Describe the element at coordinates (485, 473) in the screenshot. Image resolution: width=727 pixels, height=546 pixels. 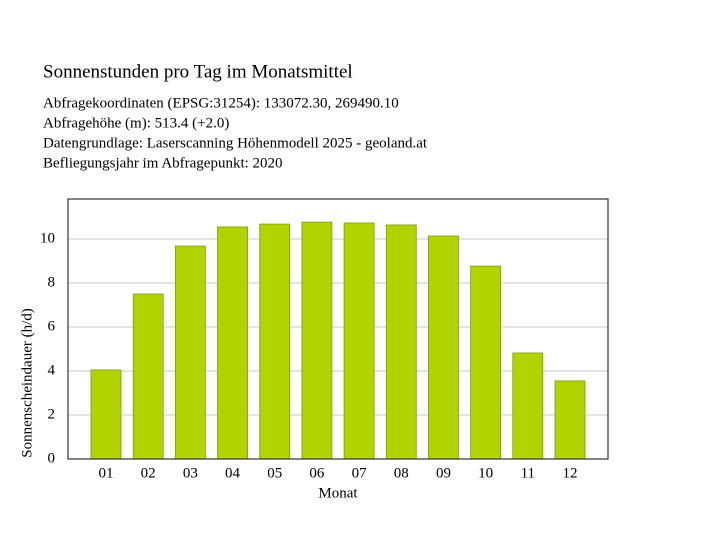
I see `x-tick-label: 10` at that location.